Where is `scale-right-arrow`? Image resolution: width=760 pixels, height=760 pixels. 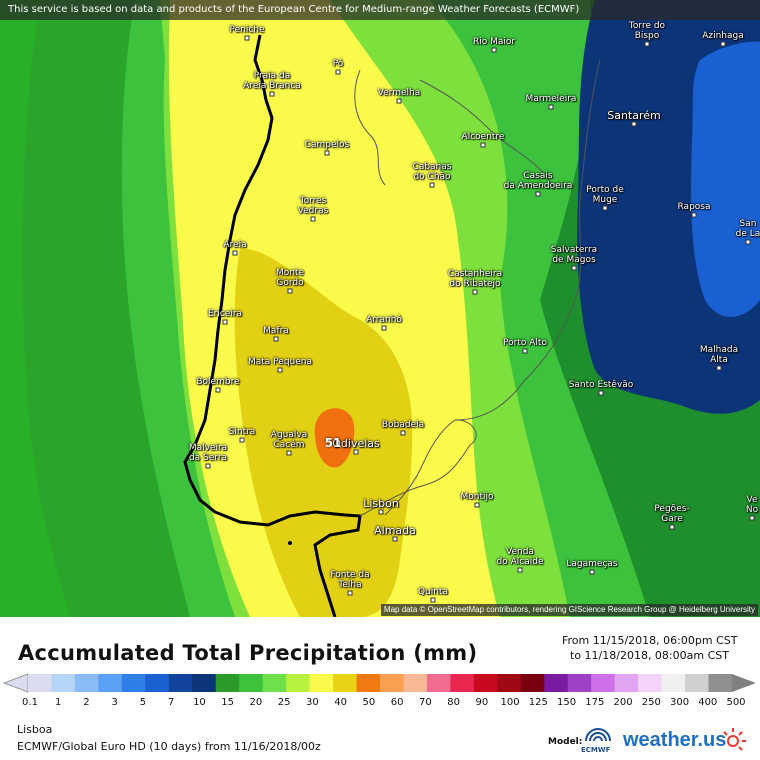 scale-right-arrow is located at coordinates (744, 683).